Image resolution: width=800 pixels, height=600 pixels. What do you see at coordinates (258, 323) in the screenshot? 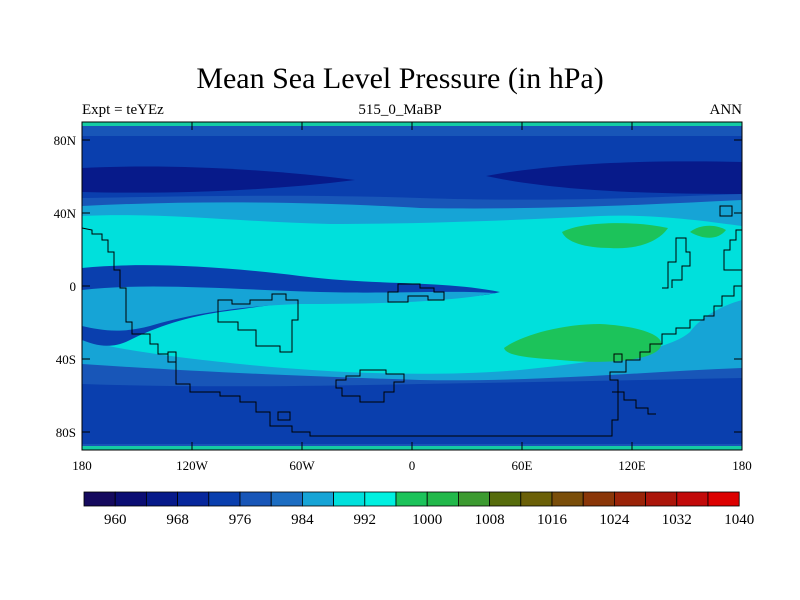
I see `coast-central-island` at bounding box center [258, 323].